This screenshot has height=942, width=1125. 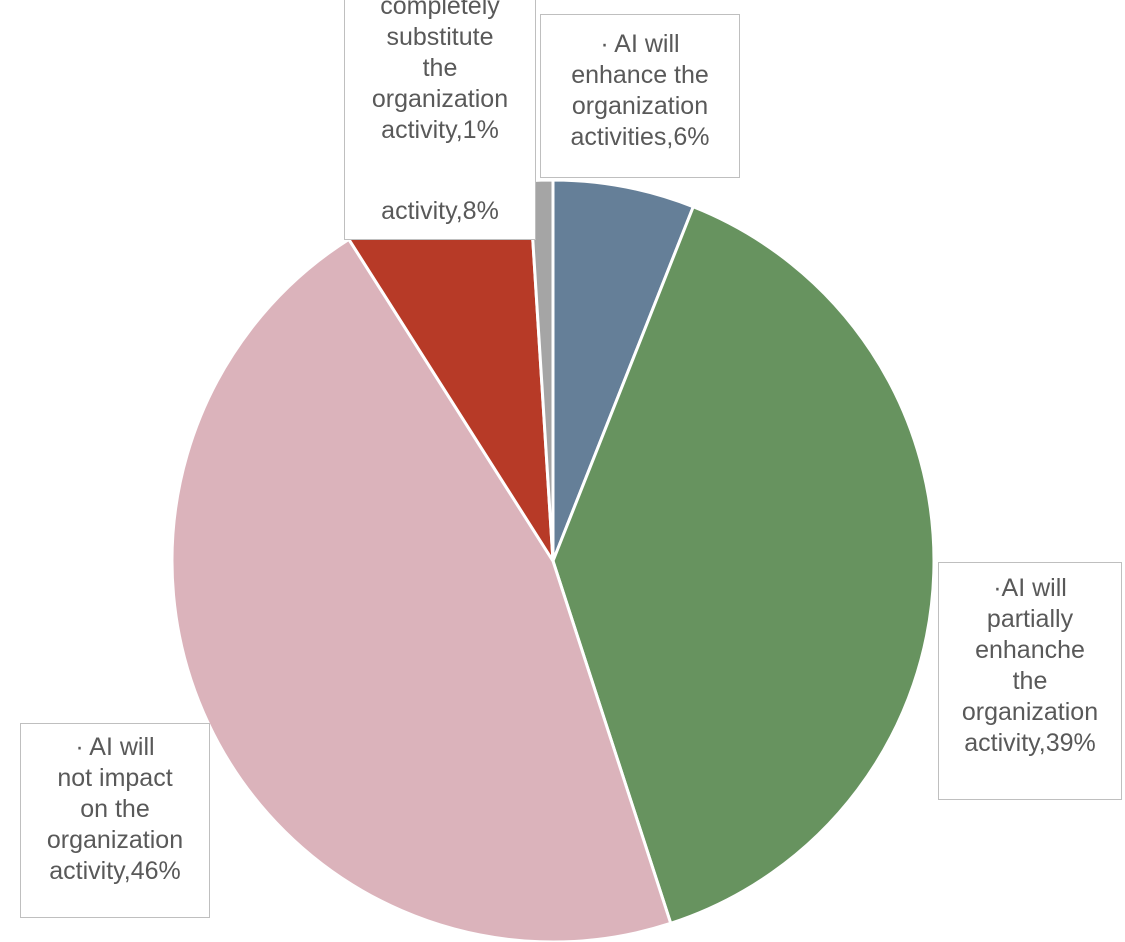 I want to click on data-label-partial-substitute-block: activity,8%, so click(x=440, y=211).